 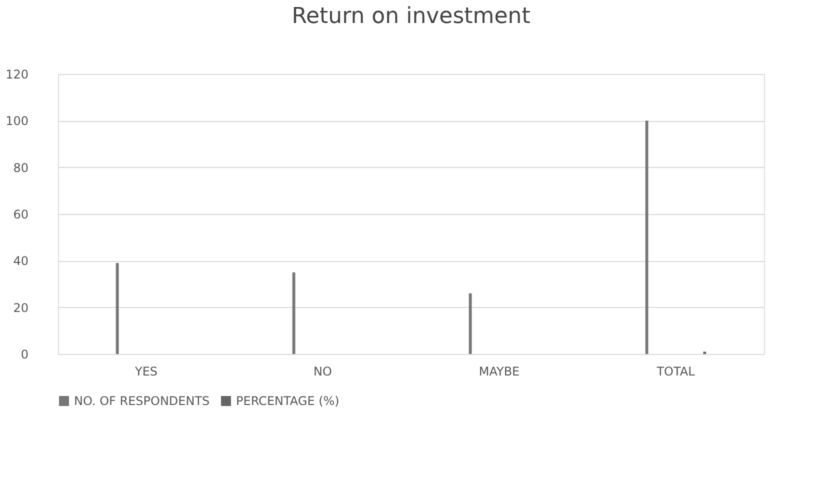 What do you see at coordinates (17, 121) in the screenshot?
I see `y-tick-label: 100` at bounding box center [17, 121].